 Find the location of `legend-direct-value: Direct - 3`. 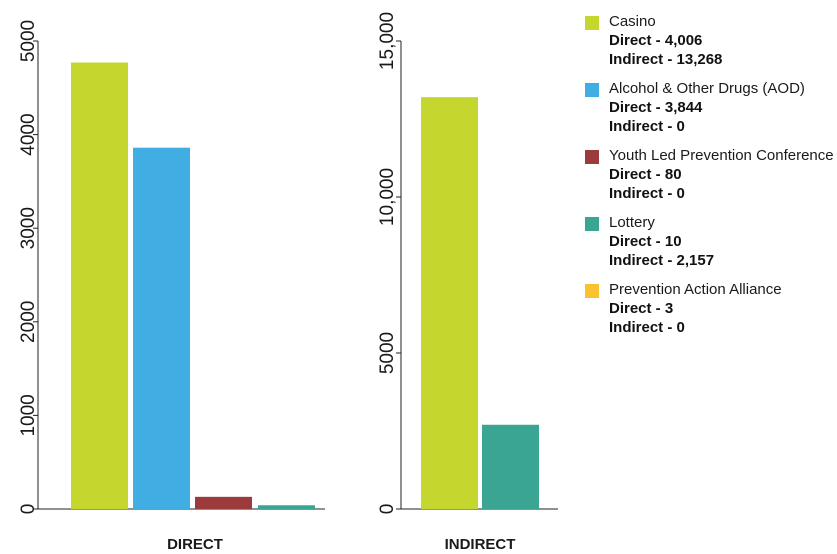

legend-direct-value: Direct - 3 is located at coordinates (641, 308).